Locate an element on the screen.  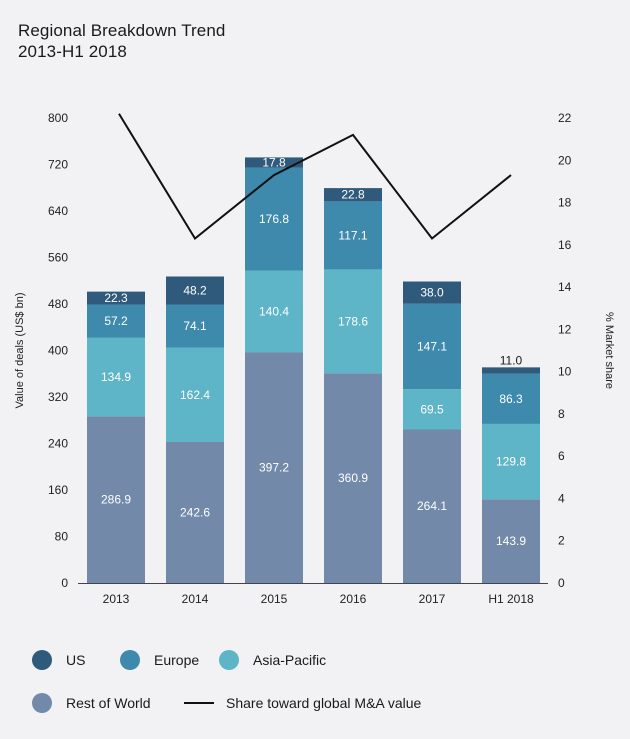
chart-title-line-2: 2013-H1 2018 is located at coordinates (72, 51).